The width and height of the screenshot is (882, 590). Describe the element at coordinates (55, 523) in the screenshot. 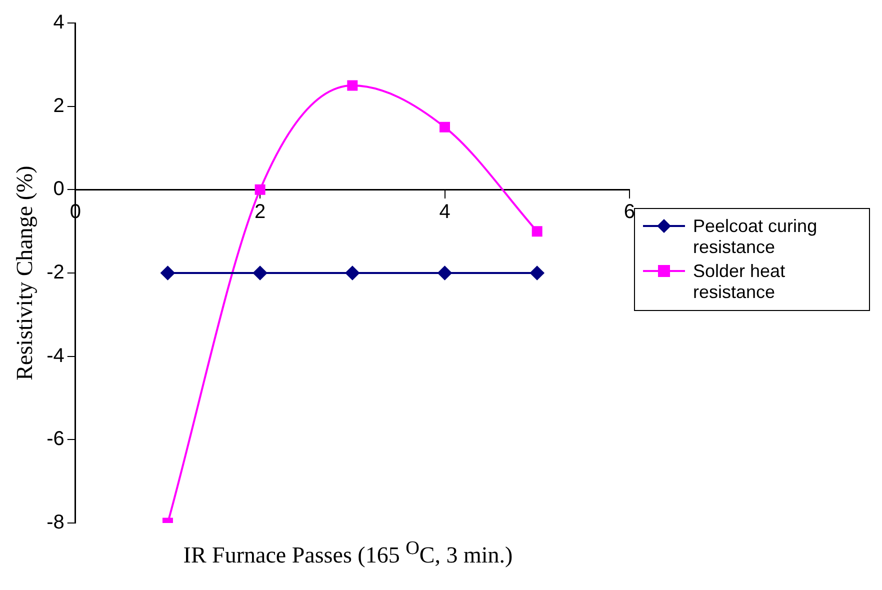

I see `y-tick-label: -8` at that location.